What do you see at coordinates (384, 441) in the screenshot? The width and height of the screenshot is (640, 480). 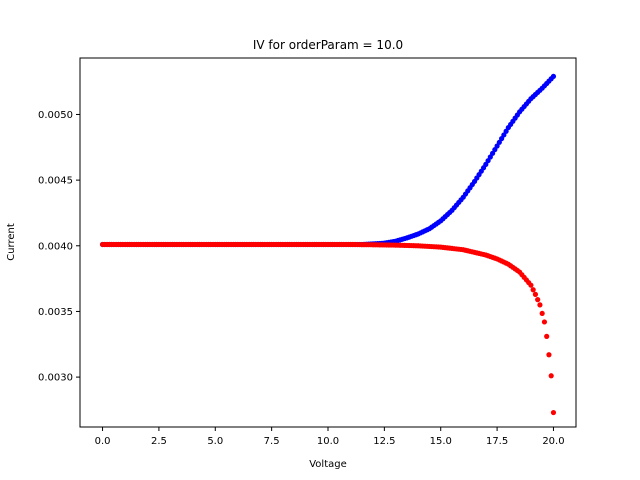 I see `x-tick-label: 12.5` at bounding box center [384, 441].